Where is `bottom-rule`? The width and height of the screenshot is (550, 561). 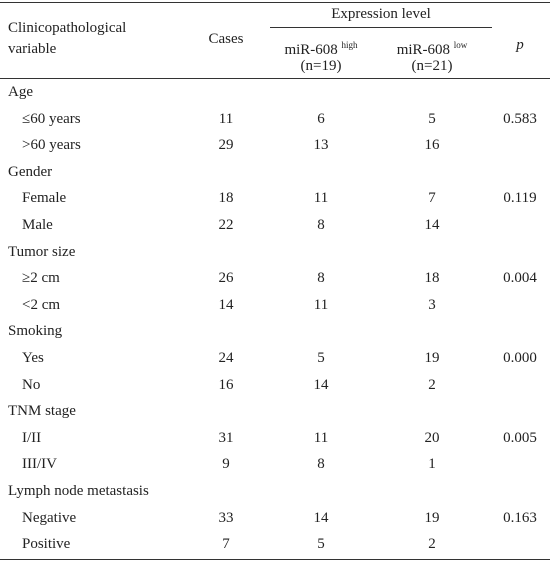 bottom-rule is located at coordinates (275, 559).